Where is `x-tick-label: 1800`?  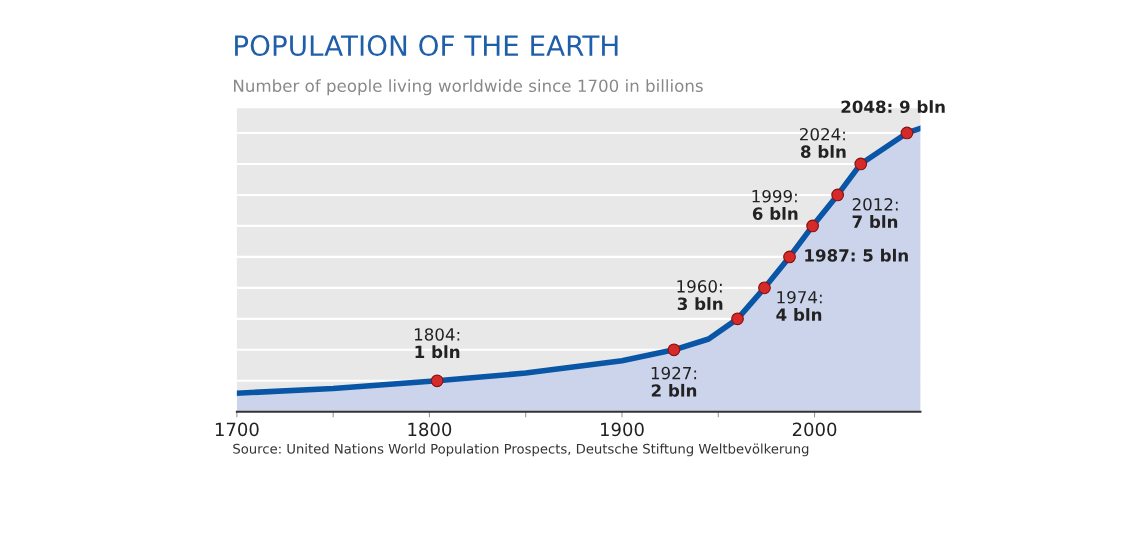 x-tick-label: 1800 is located at coordinates (430, 429).